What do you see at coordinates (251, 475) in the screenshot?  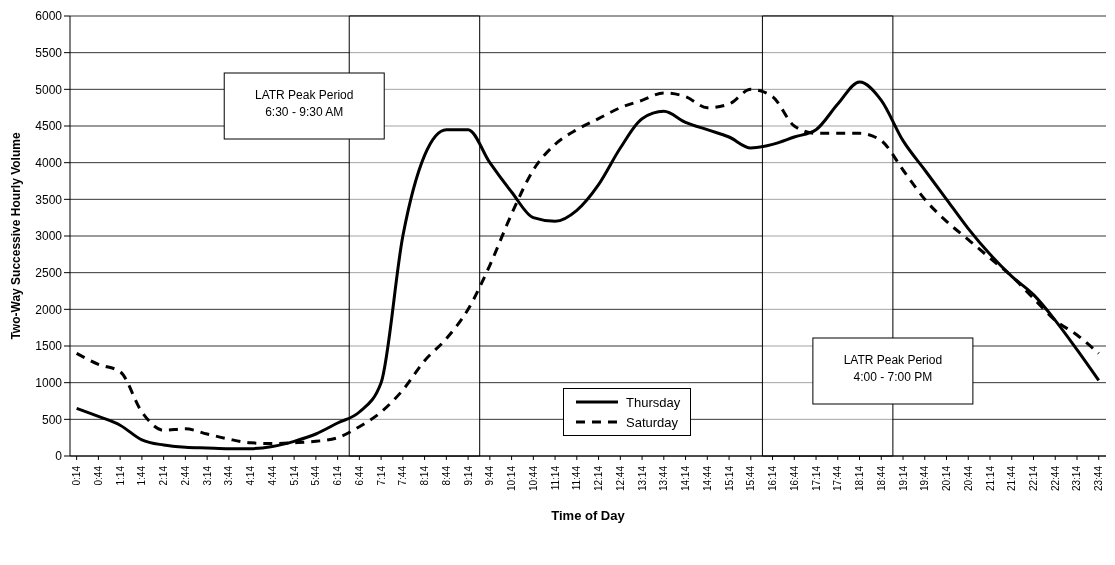 I see `x-tick-label: 4:14` at bounding box center [251, 475].